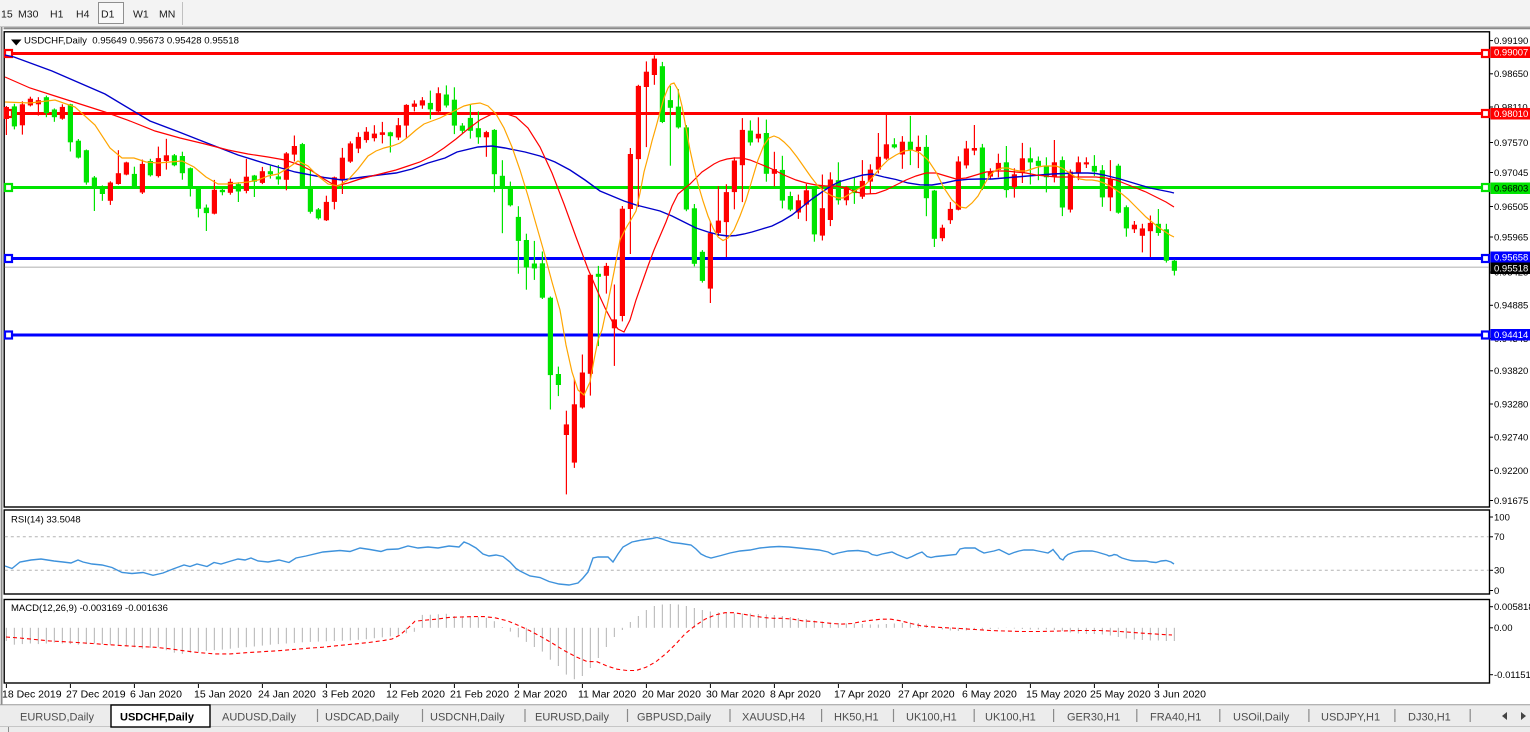 The height and width of the screenshot is (732, 1530). I want to click on svg-text: 0.93820, so click(1511, 371).